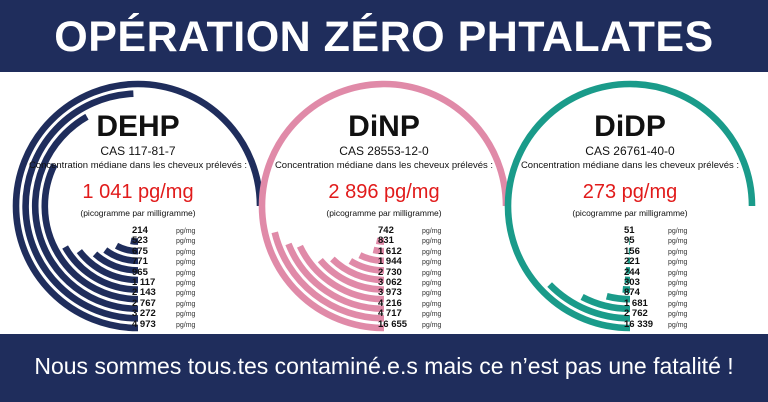  Describe the element at coordinates (390, 282) in the screenshot. I see `dinp-legend-value: 3 062` at that location.